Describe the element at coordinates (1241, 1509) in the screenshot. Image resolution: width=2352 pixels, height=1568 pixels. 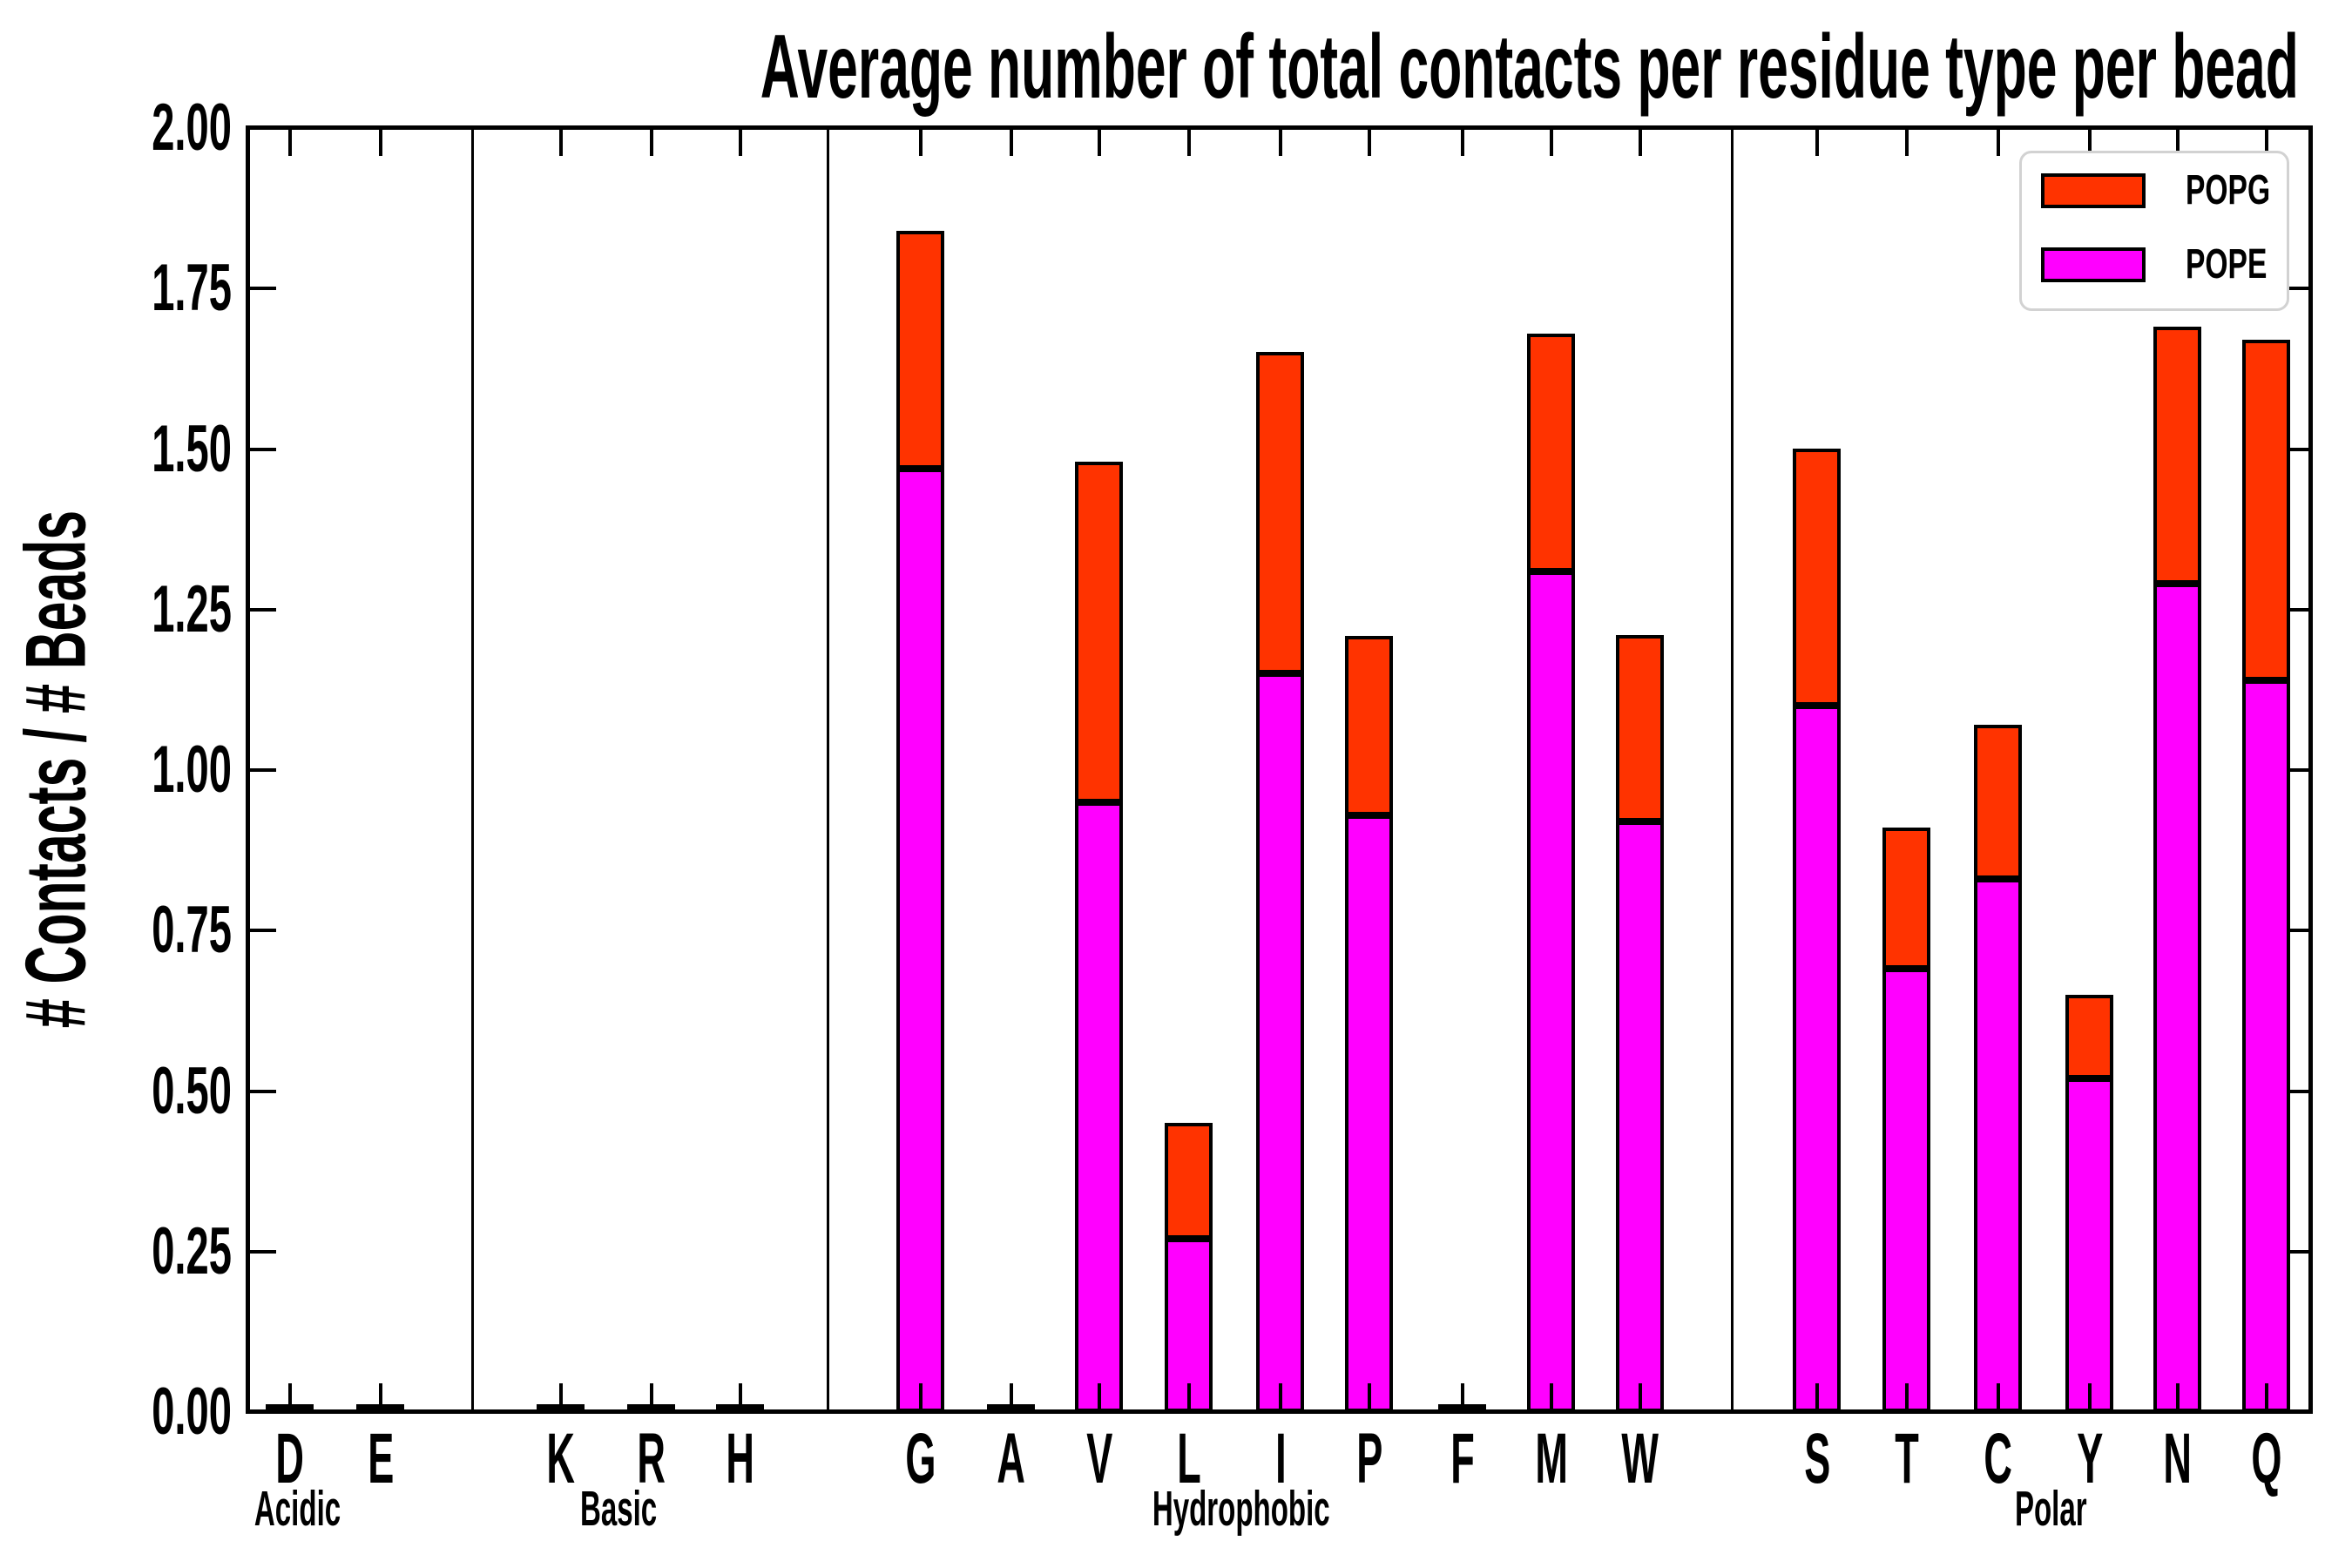
I see `group-label-hydrophobic: Hydrophobic` at that location.